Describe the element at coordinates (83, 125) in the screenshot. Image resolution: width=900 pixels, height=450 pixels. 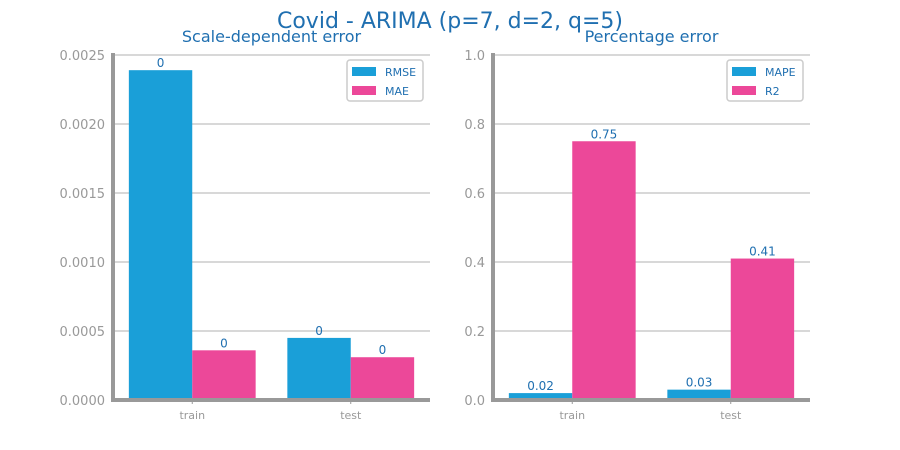
I see `y-tick-label: 0.0020` at that location.